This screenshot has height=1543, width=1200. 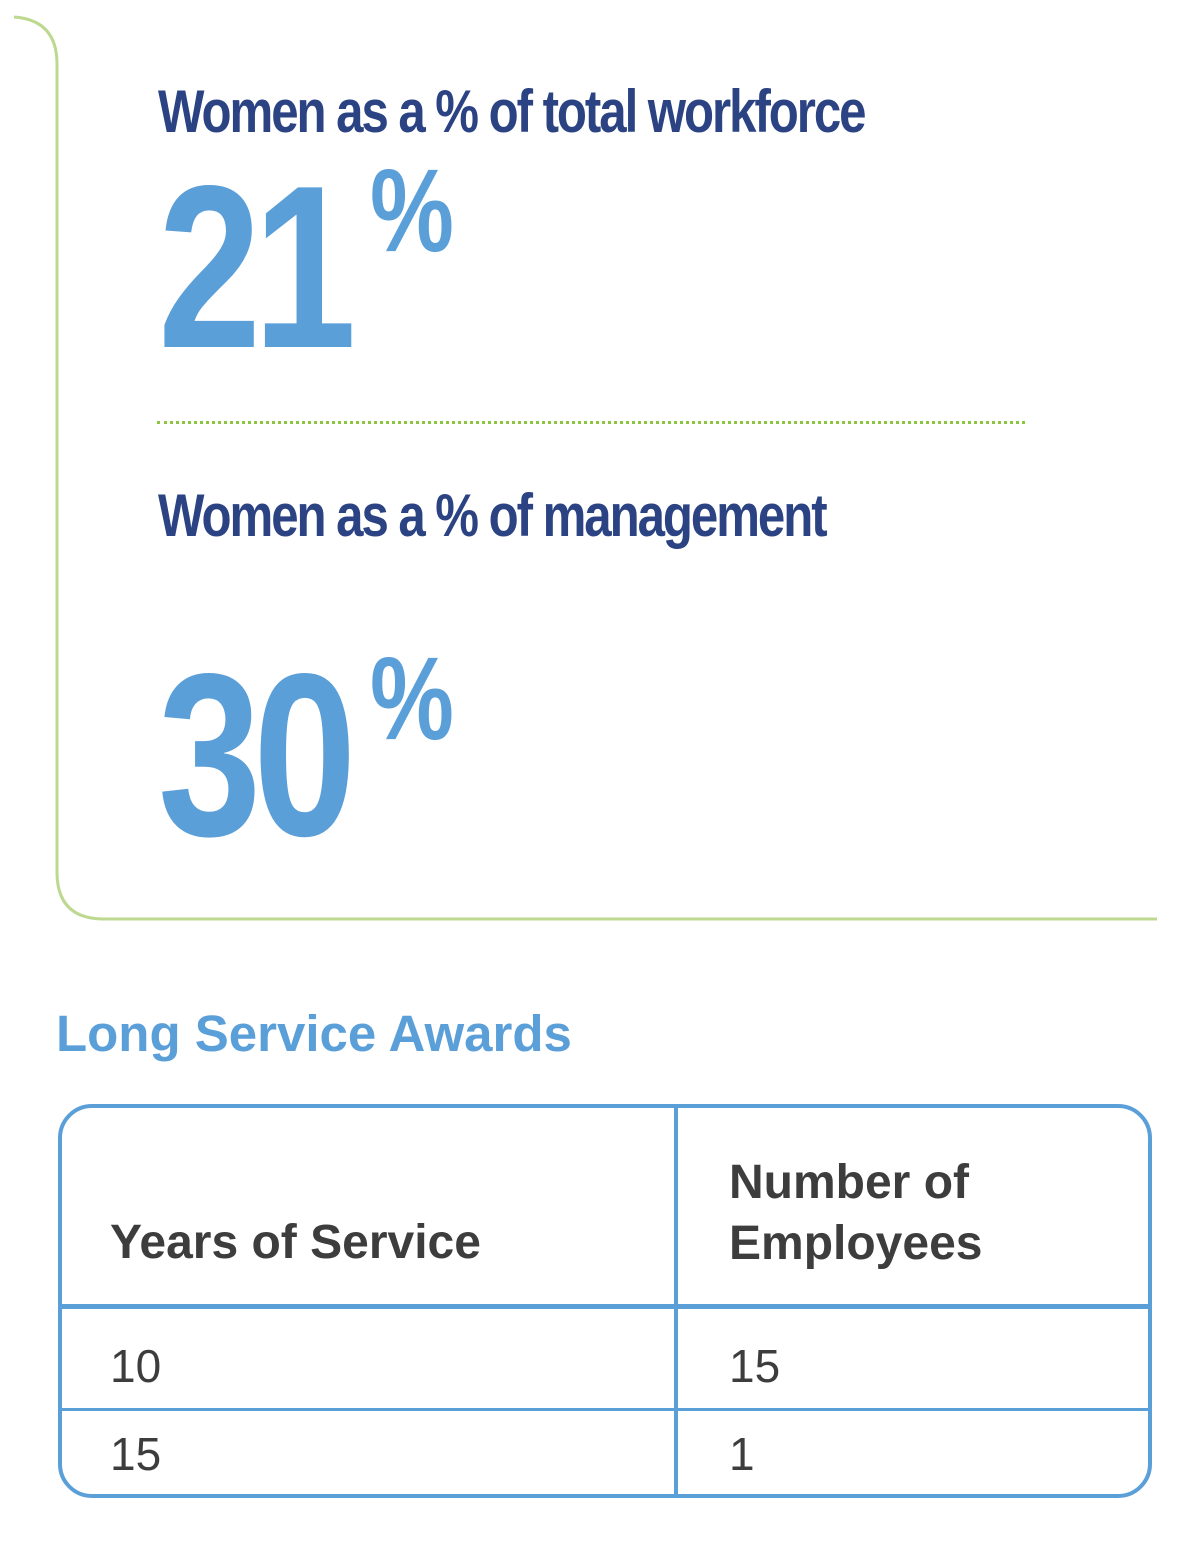 I want to click on column-header-number-of-employees: Number of Employees, so click(x=856, y=1213).